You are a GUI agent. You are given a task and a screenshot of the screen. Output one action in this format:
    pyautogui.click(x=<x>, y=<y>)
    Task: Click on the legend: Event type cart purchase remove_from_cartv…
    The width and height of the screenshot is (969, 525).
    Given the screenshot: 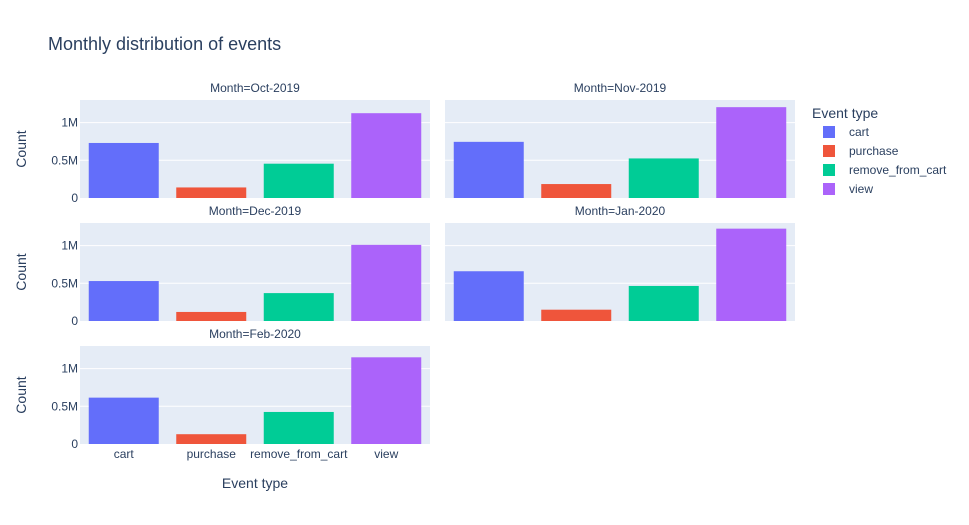 What is the action you would take?
    pyautogui.click(x=879, y=150)
    